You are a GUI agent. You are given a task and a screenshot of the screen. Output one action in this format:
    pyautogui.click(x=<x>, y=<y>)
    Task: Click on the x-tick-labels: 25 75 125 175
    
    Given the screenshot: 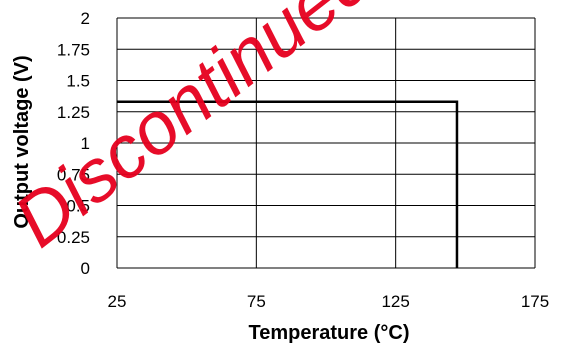 What is the action you would take?
    pyautogui.click(x=329, y=301)
    